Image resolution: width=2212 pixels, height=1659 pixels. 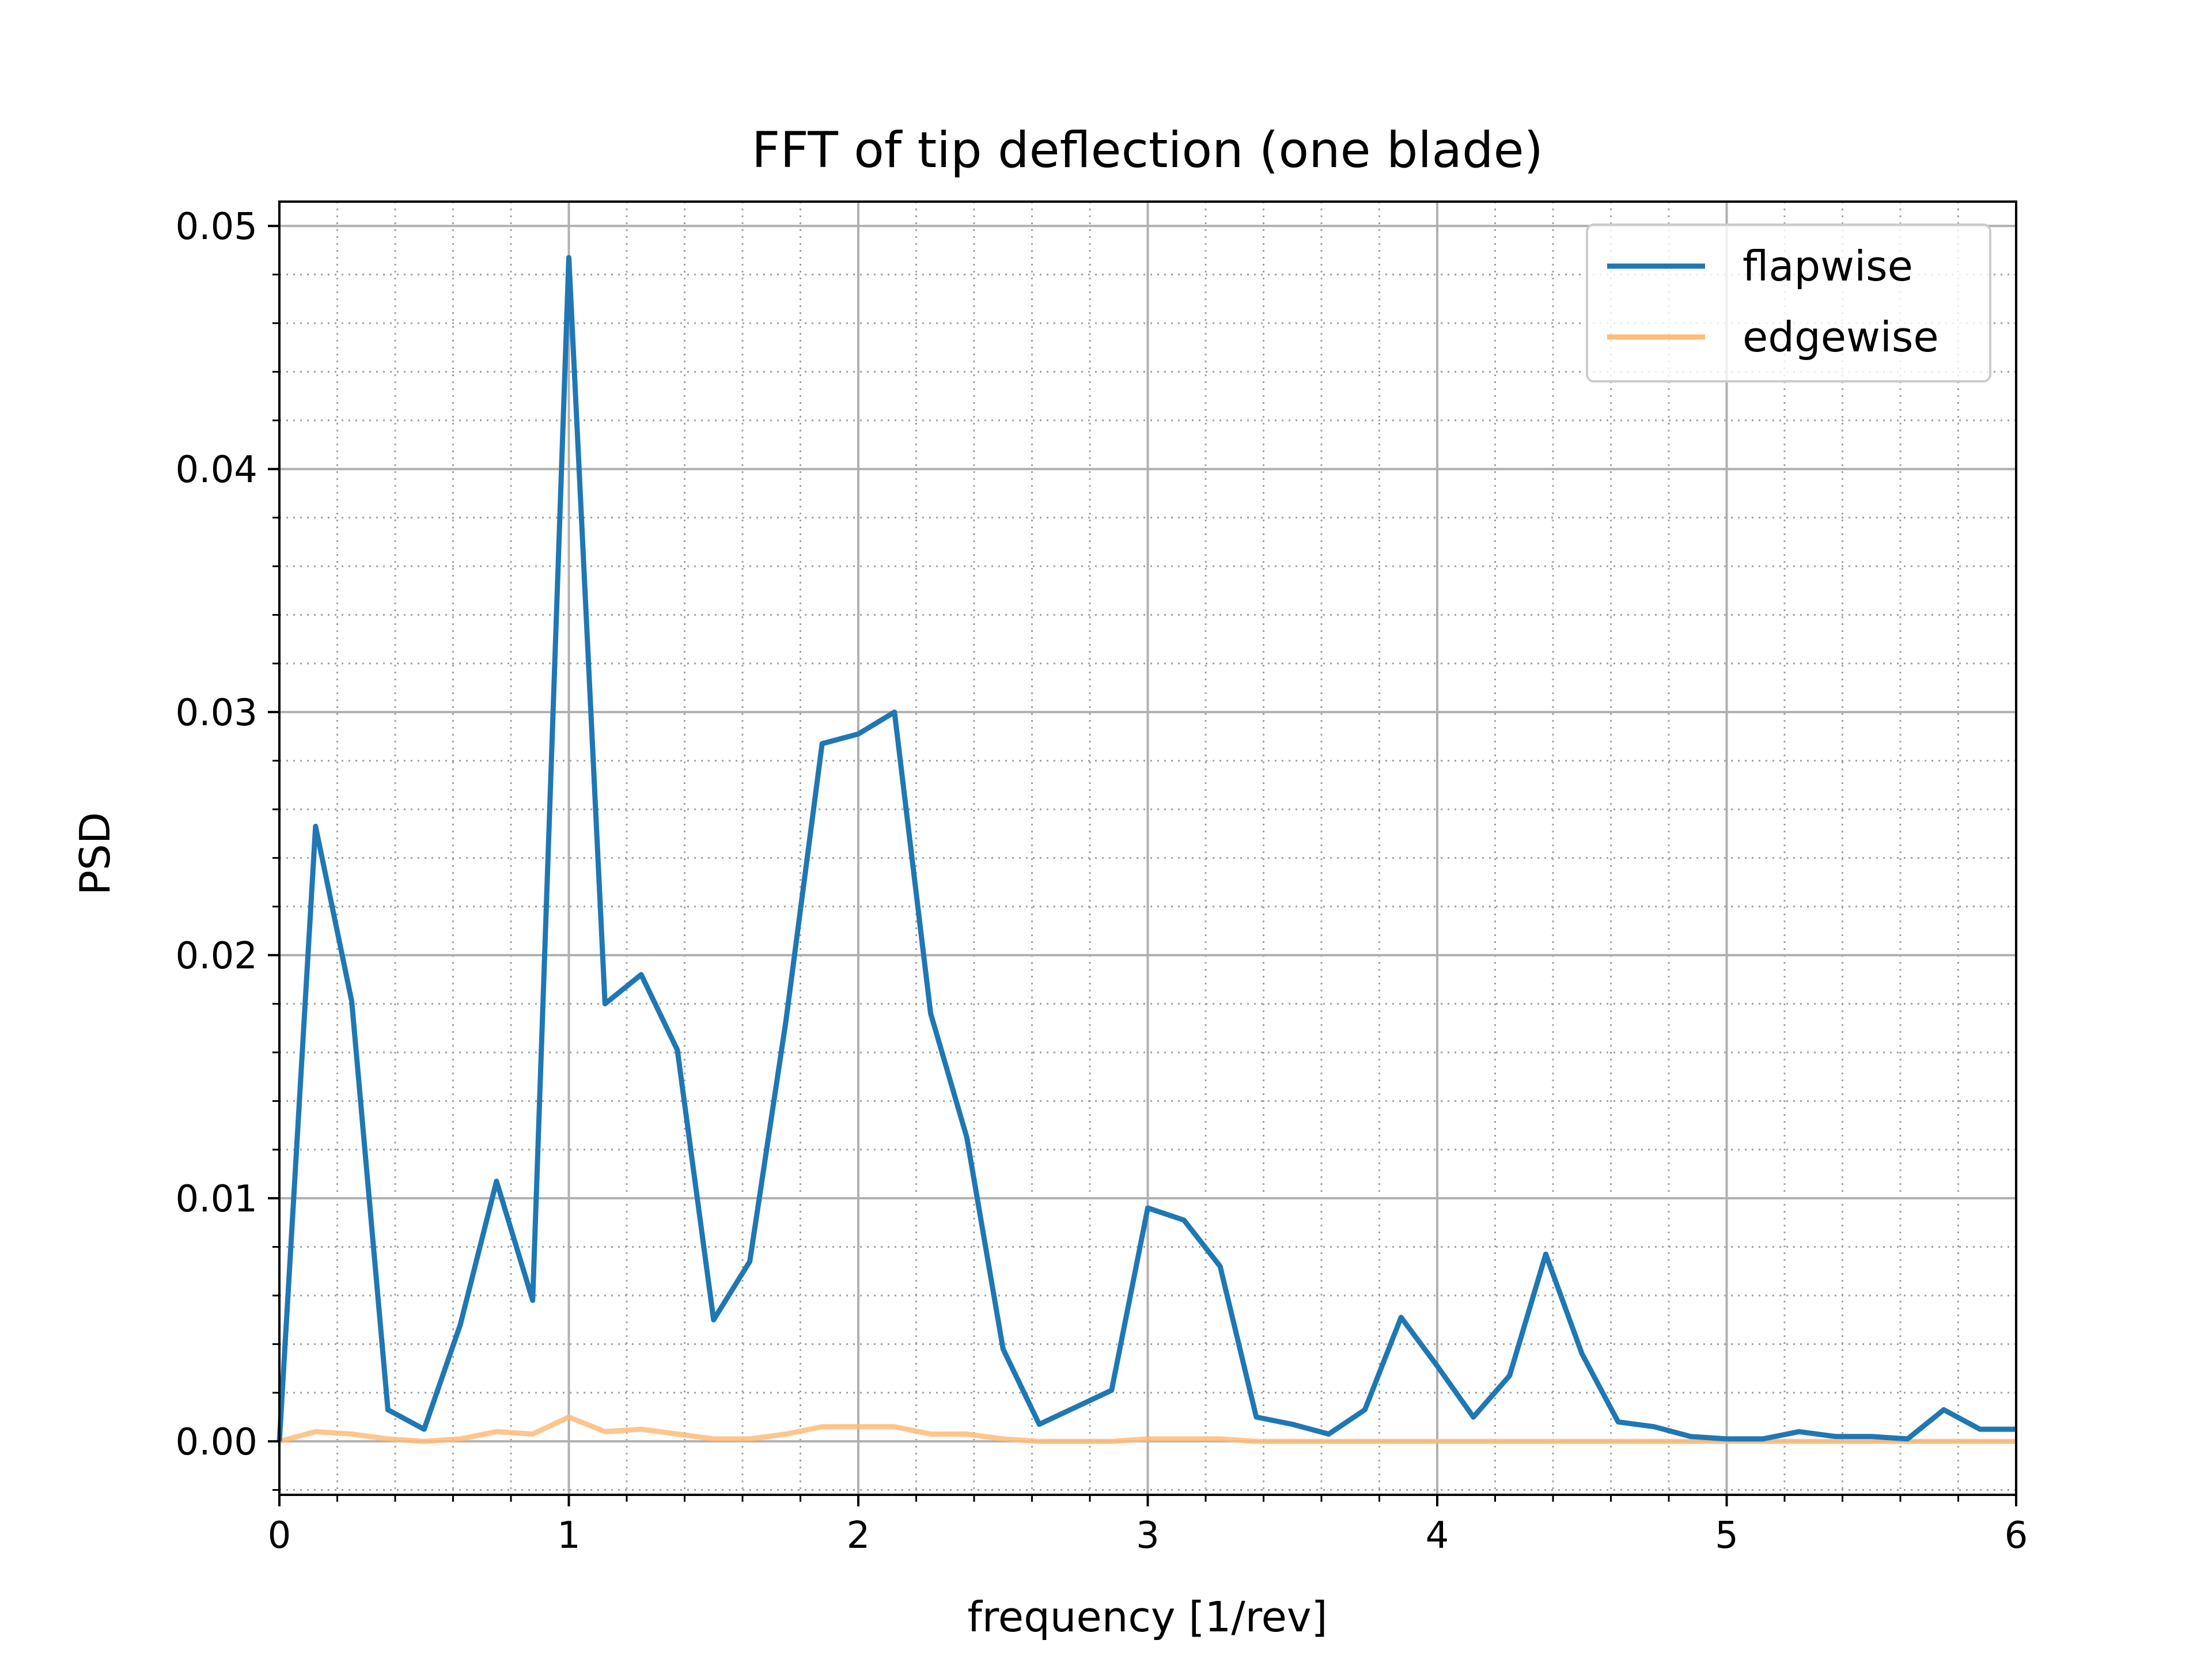 What do you see at coordinates (2016, 1535) in the screenshot?
I see `x-tick-label: 6` at bounding box center [2016, 1535].